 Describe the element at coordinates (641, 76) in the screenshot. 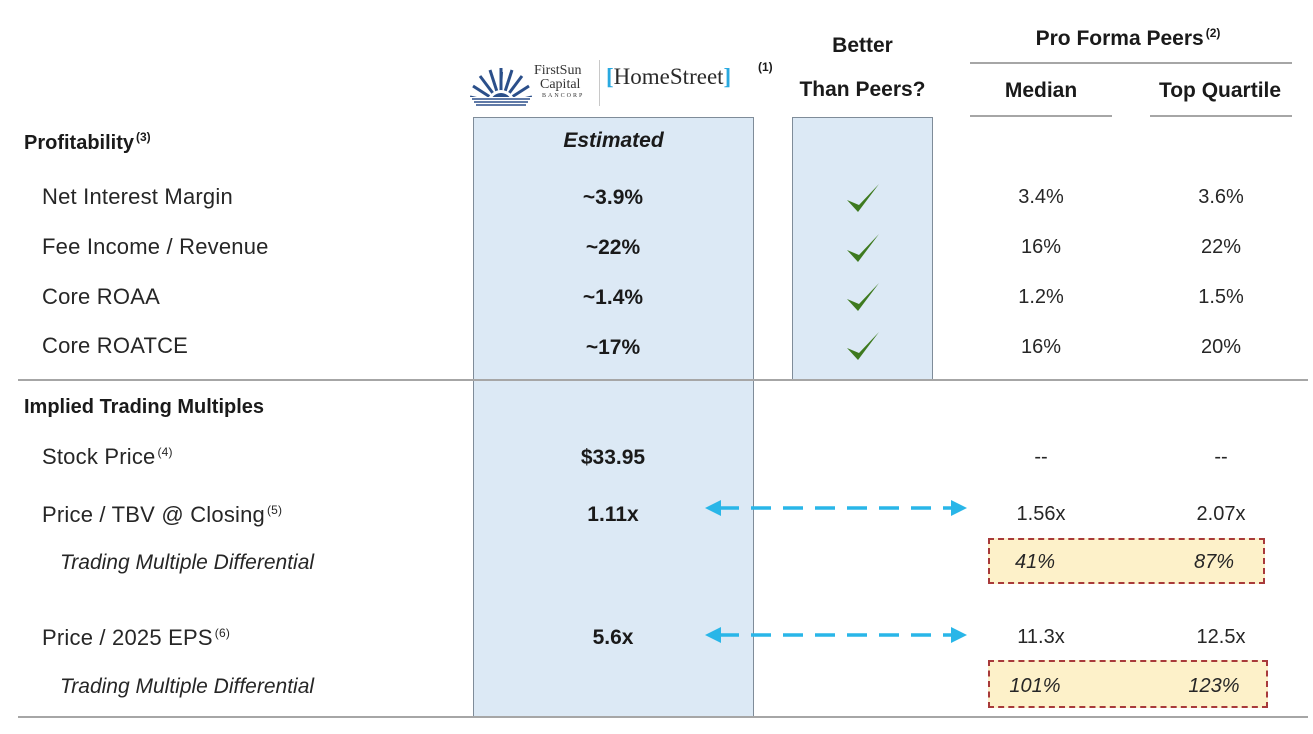

I see `homestreet-logo-home: Home` at that location.